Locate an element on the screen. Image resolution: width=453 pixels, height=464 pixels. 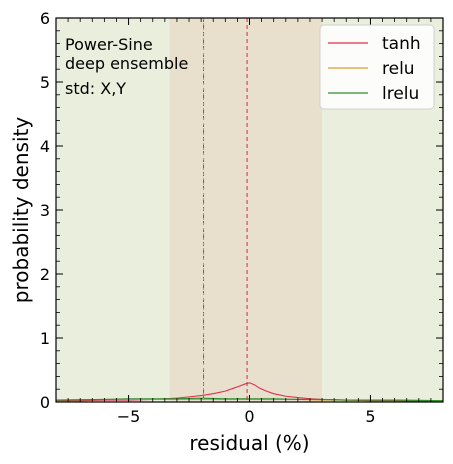
legend-box is located at coordinates (377, 67).